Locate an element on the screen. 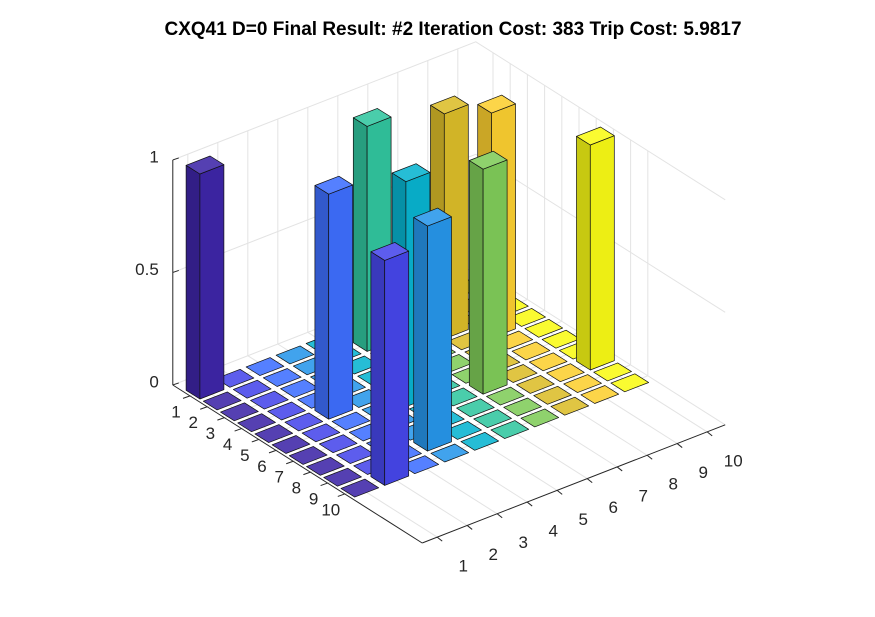  x-tick-label: 4 is located at coordinates (552, 531).